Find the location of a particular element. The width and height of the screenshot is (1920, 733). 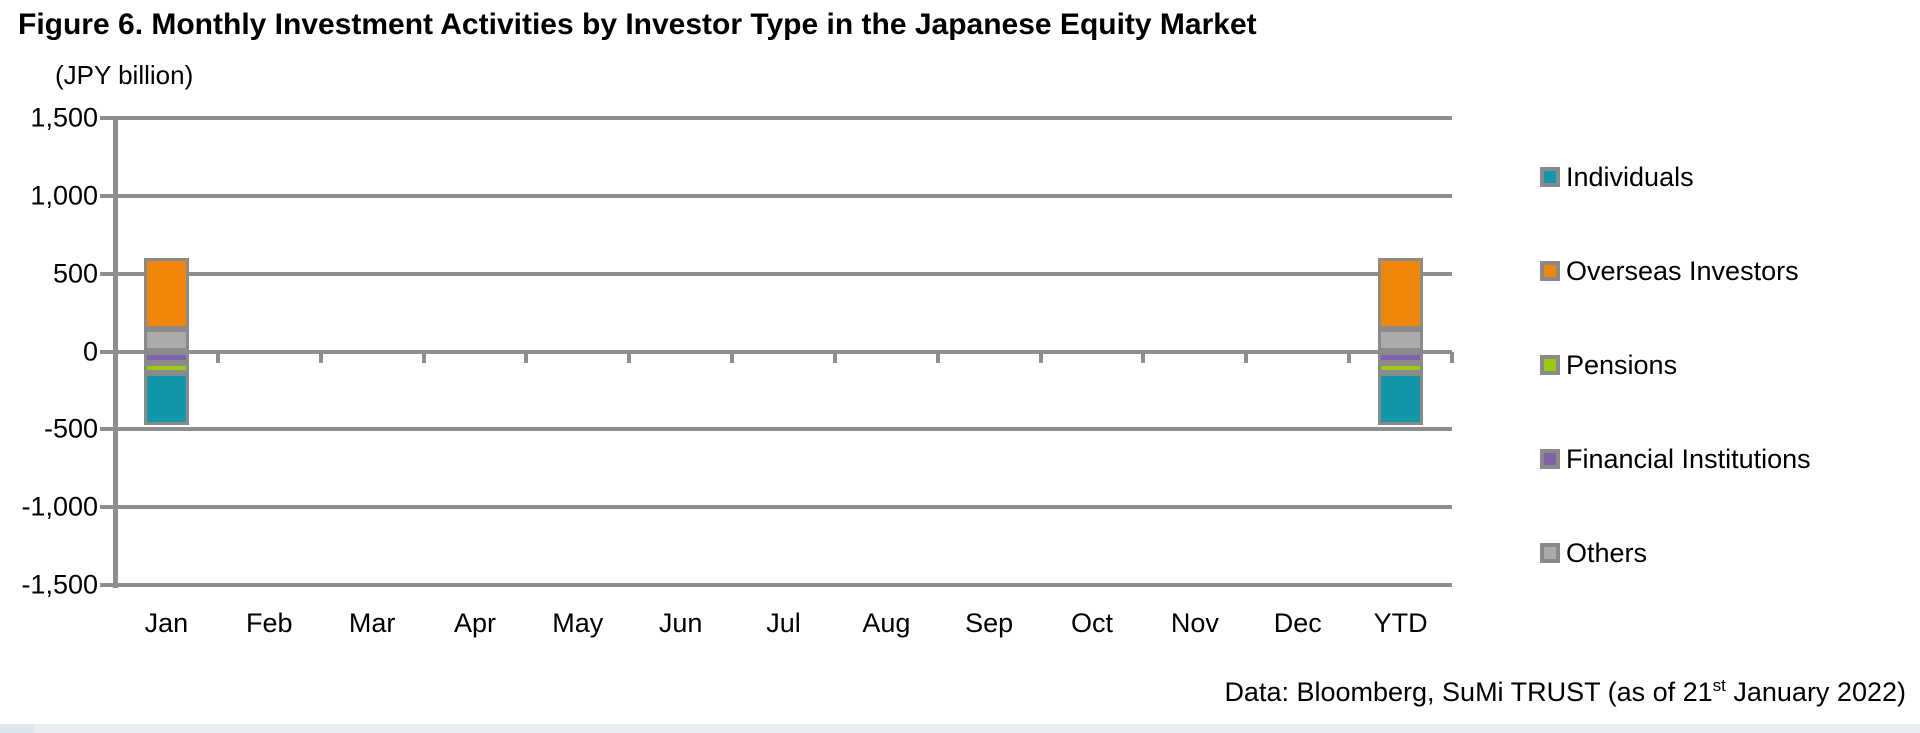

y-axis-line is located at coordinates (115, 353).